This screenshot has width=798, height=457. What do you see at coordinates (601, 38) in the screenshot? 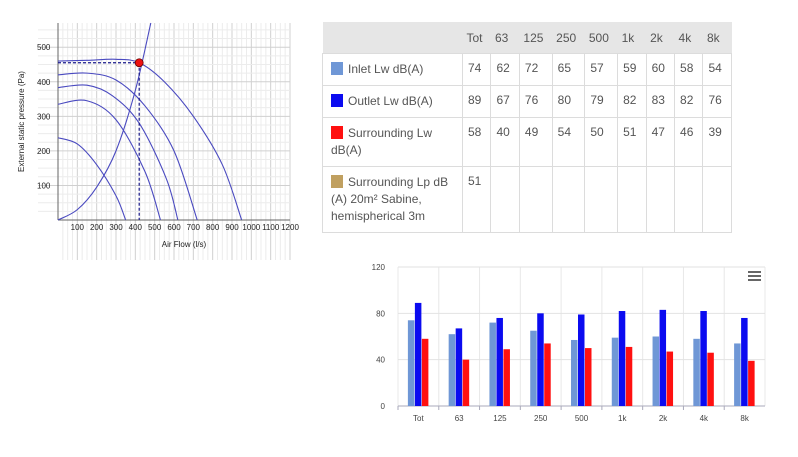
I see `table-column-header: 500` at bounding box center [601, 38].